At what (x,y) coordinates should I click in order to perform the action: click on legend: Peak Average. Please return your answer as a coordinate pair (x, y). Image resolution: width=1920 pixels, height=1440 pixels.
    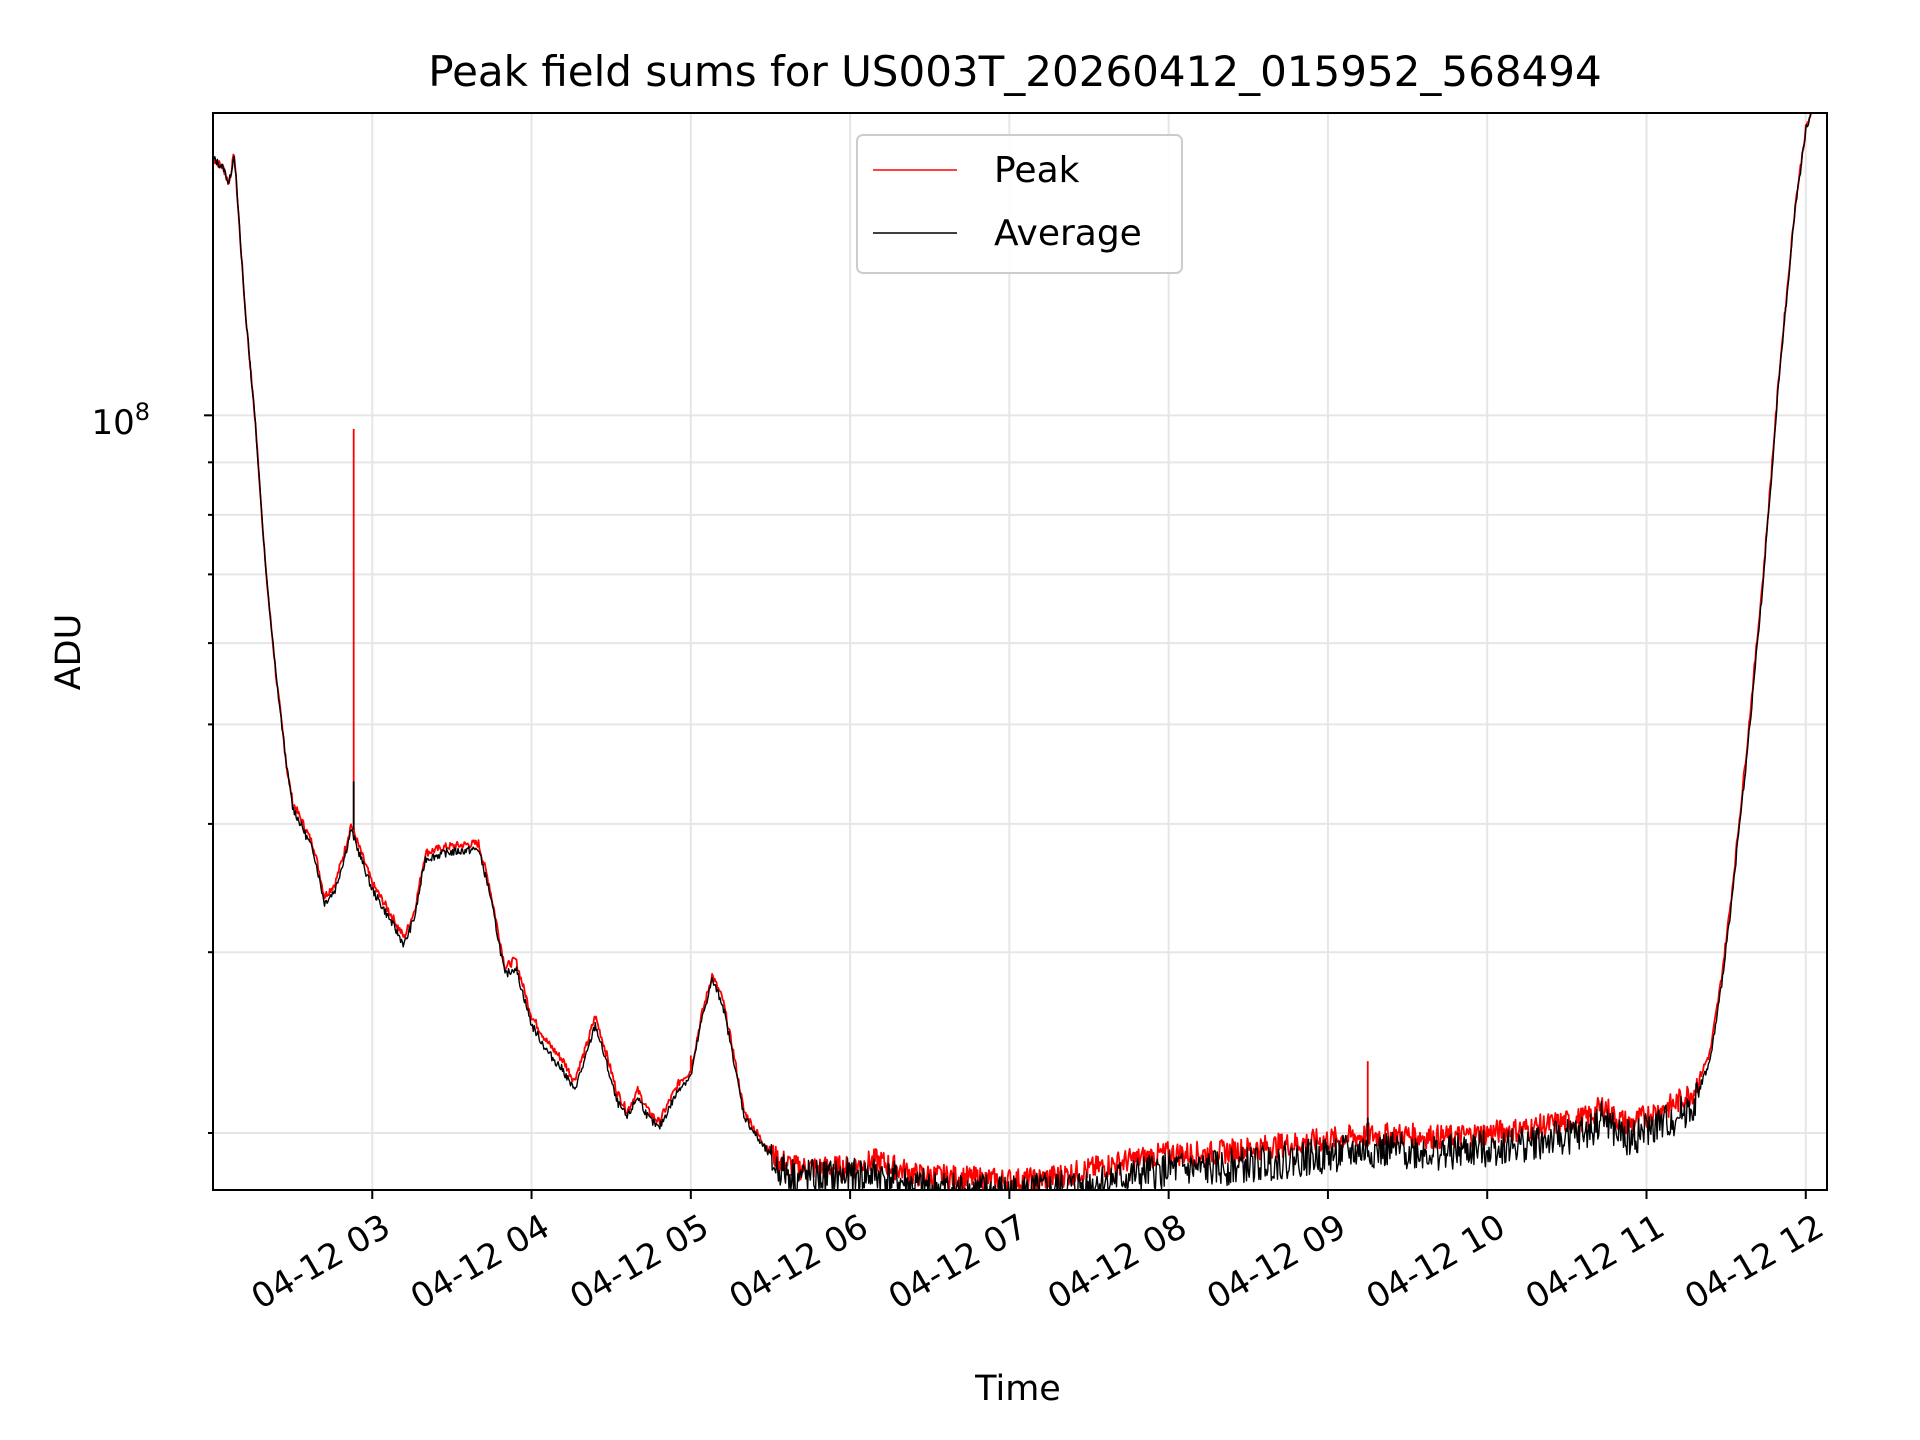
    Looking at the image, I should click on (1019, 204).